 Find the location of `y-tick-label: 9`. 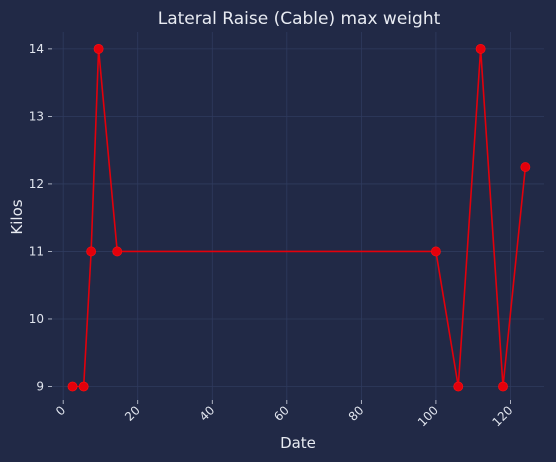

y-tick-label: 9 is located at coordinates (40, 386).